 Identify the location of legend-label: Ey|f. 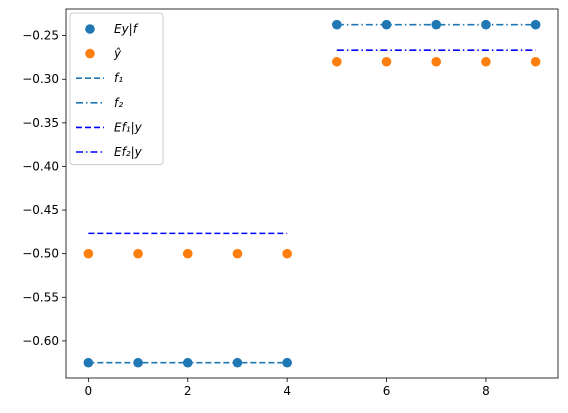
(126, 29).